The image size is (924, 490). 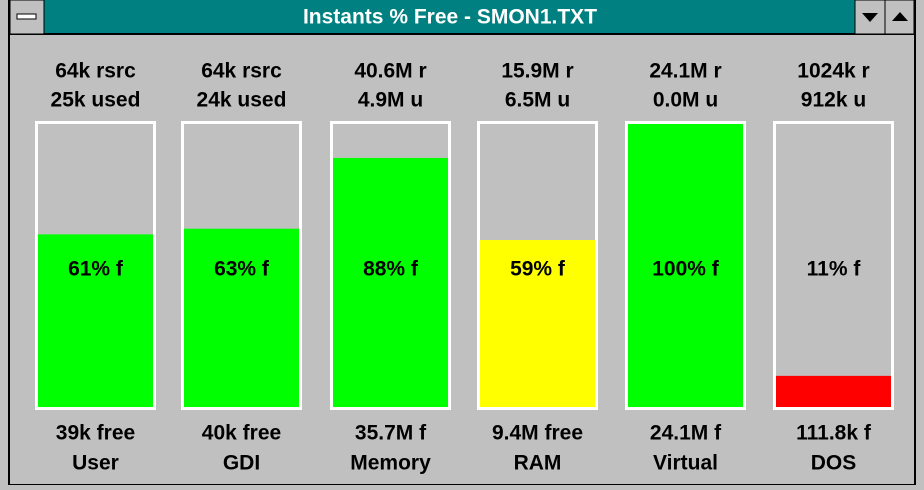 I want to click on gauge-percent: 100% f, so click(x=686, y=269).